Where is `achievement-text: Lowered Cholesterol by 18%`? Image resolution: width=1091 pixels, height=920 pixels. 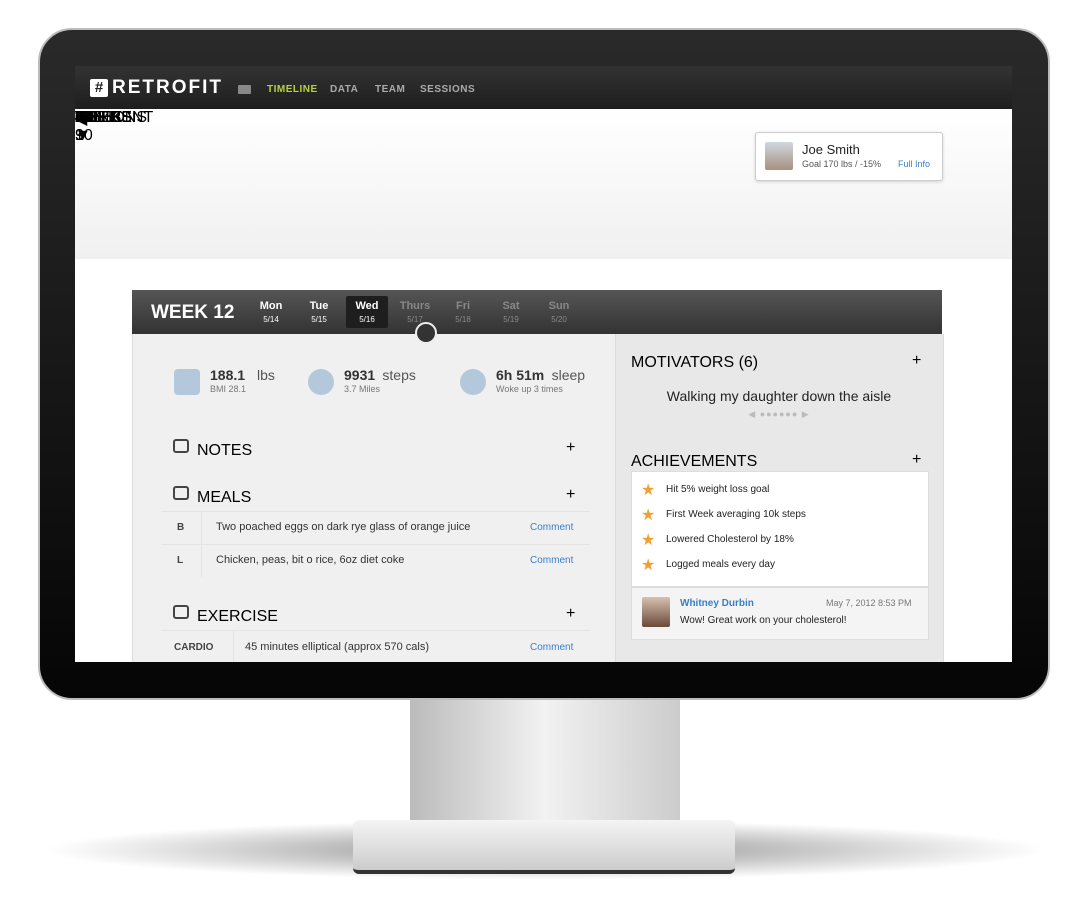 achievement-text: Lowered Cholesterol by 18% is located at coordinates (730, 539).